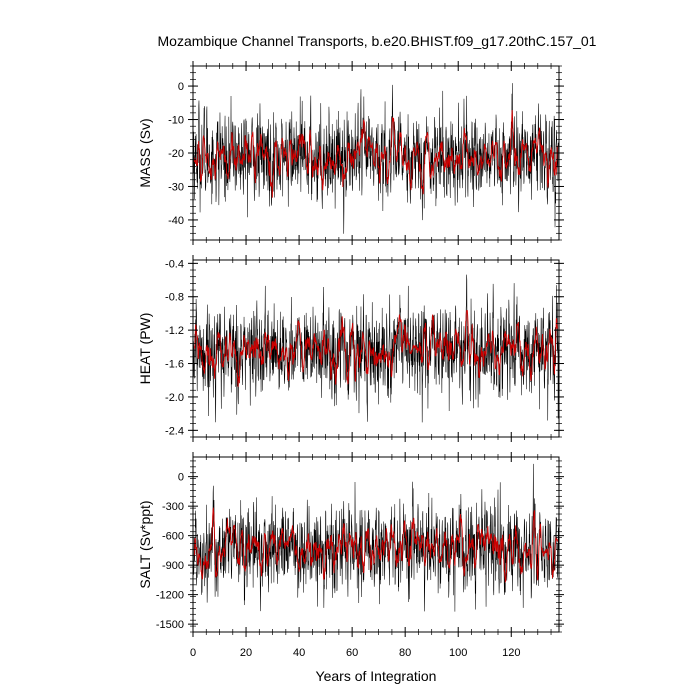  What do you see at coordinates (176, 221) in the screenshot?
I see `y-tick-label: -40` at bounding box center [176, 221].